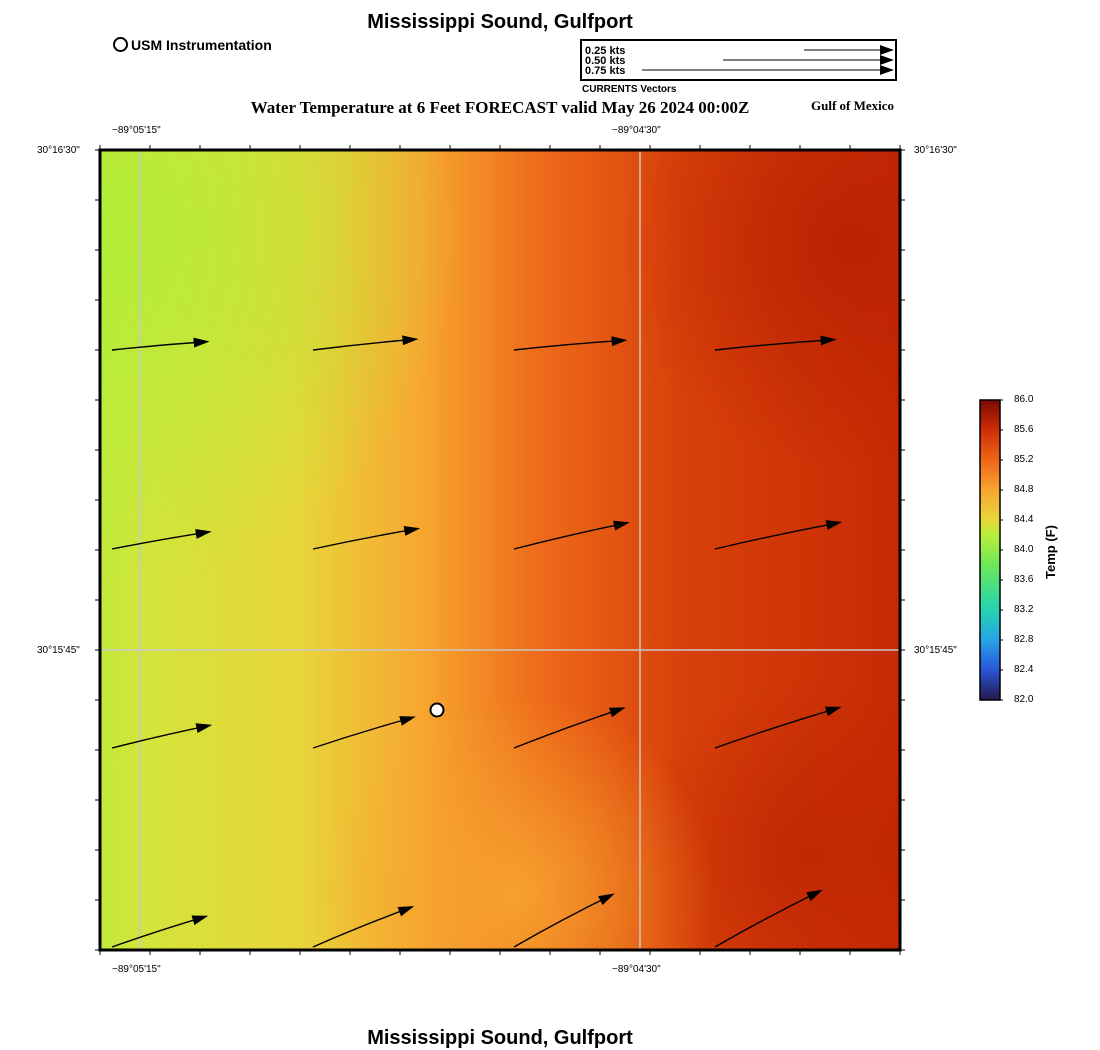 Image resolution: width=1100 pixels, height=1050 pixels. Describe the element at coordinates (500, 1038) in the screenshot. I see `footer-title: Mississippi Sound, Gulfport` at that location.